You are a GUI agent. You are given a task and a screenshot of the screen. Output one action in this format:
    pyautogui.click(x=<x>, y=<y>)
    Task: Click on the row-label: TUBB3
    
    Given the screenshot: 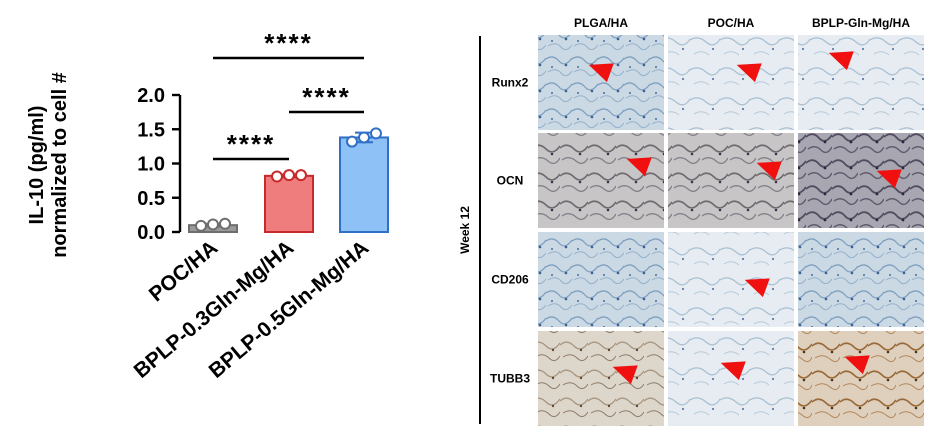 What is the action you would take?
    pyautogui.click(x=510, y=379)
    